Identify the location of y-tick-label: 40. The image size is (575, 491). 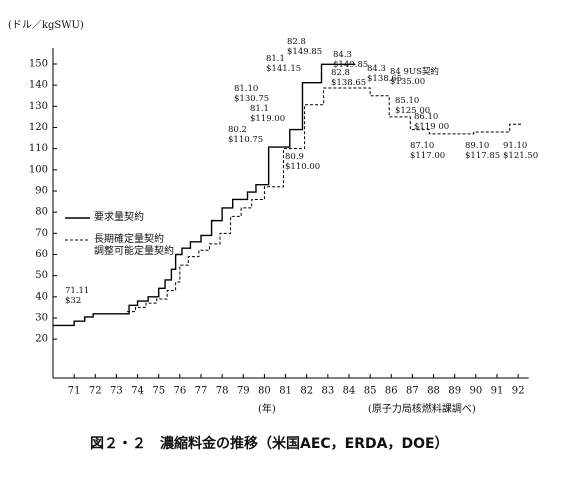
(41, 296).